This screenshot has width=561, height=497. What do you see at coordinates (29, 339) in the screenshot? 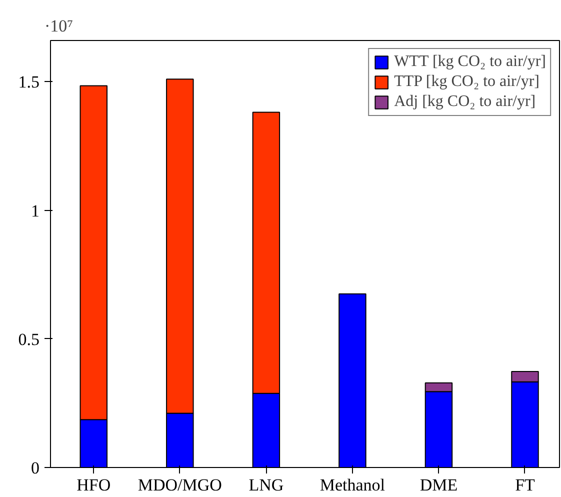
I see `y-tick-label: 0.5` at bounding box center [29, 339].